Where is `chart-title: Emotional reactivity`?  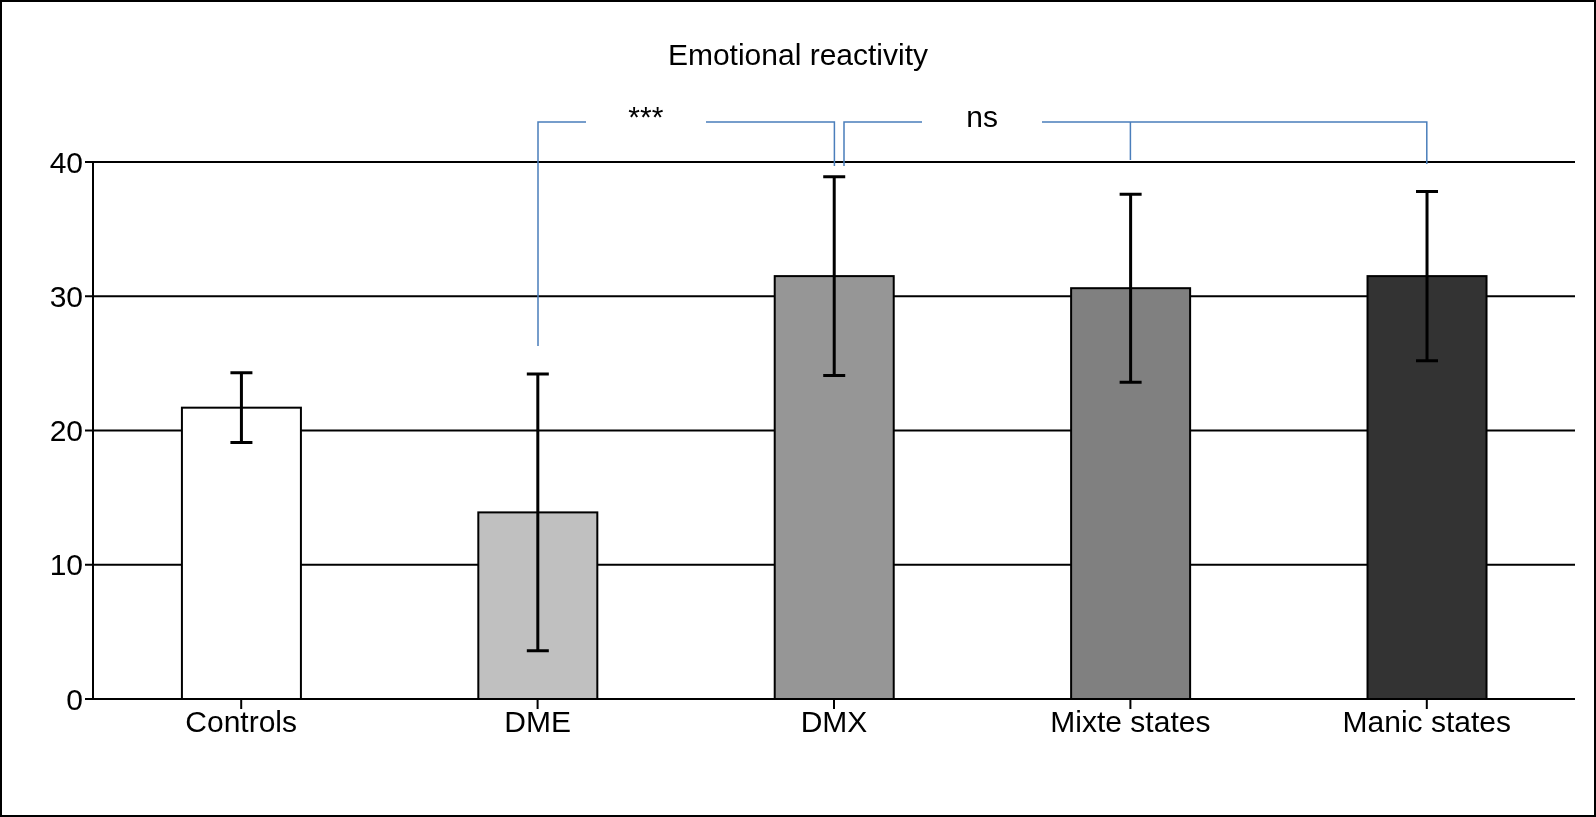
chart-title: Emotional reactivity is located at coordinates (798, 55).